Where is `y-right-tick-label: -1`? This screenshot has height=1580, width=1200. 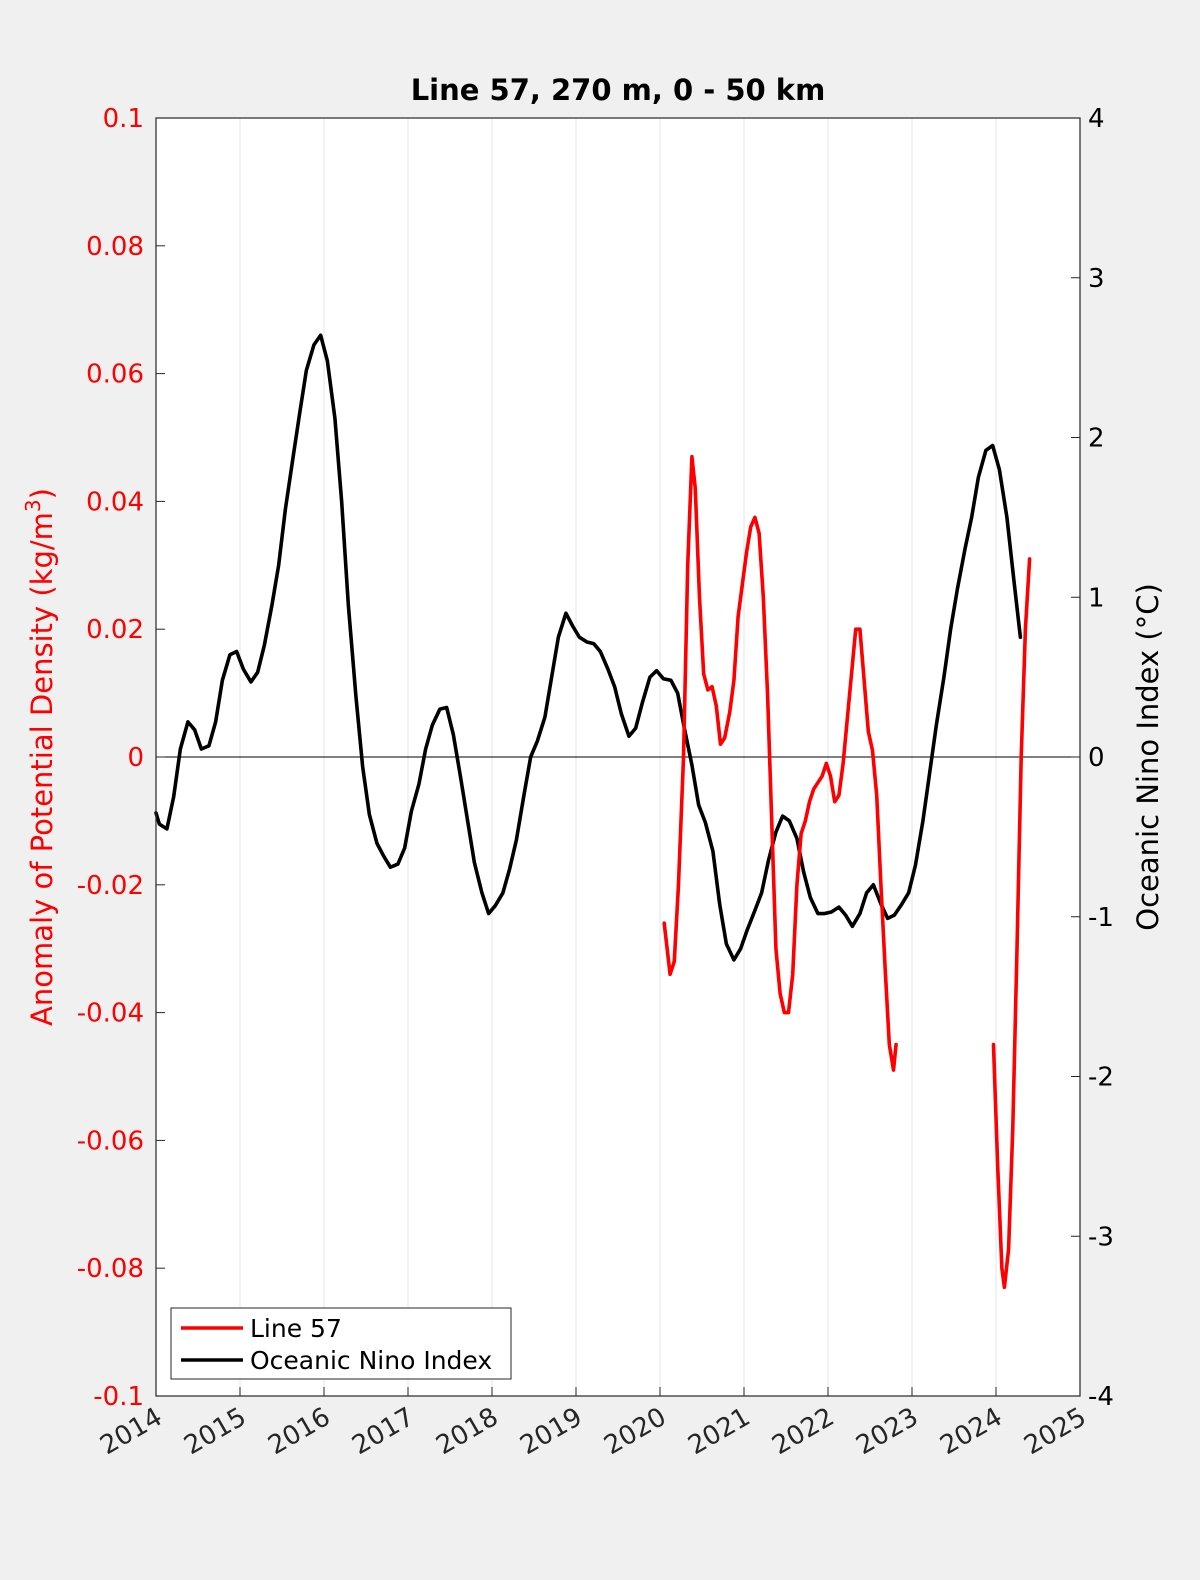
y-right-tick-label: -1 is located at coordinates (1101, 918).